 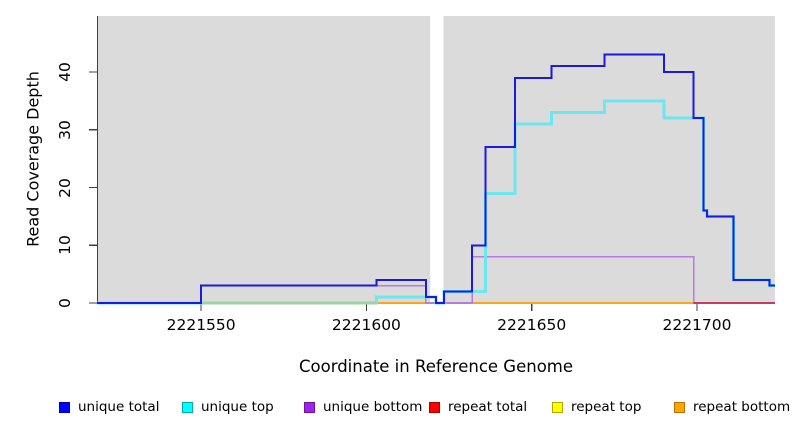 What do you see at coordinates (65, 72) in the screenshot?
I see `y-tick-label-4: 40` at bounding box center [65, 72].